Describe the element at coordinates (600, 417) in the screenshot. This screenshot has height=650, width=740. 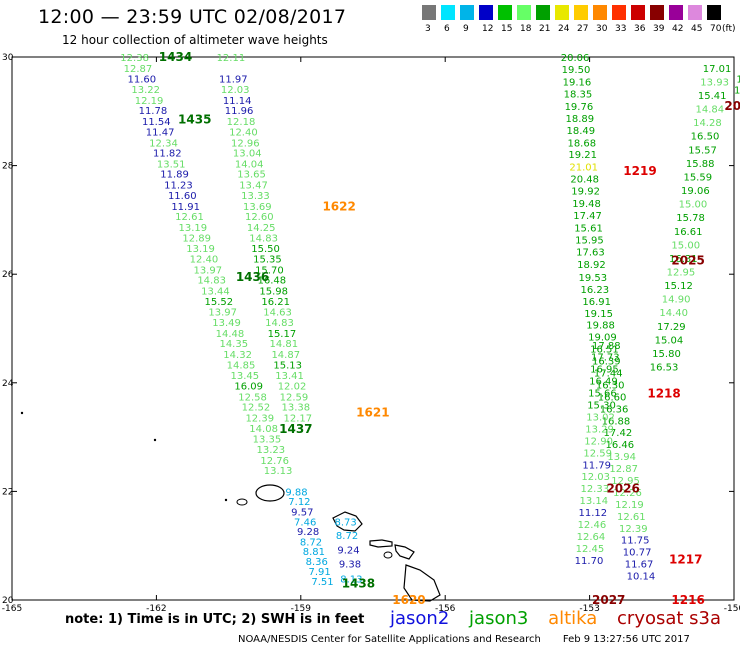
I see `wave-height-label: 13.02` at that location.